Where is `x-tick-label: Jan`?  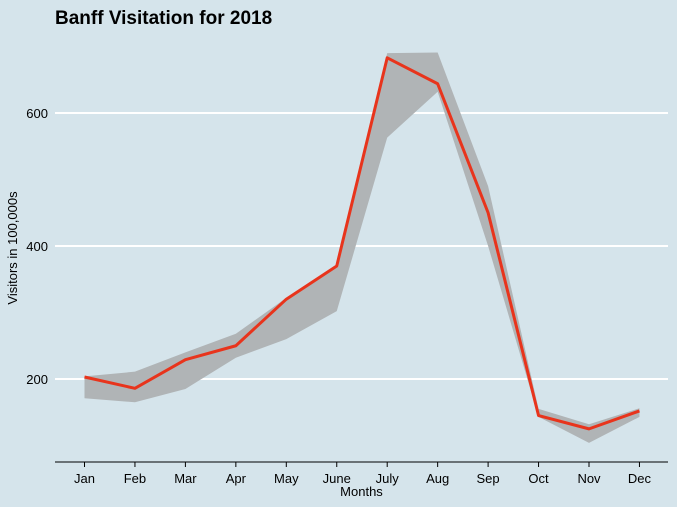 x-tick-label: Jan is located at coordinates (84, 478).